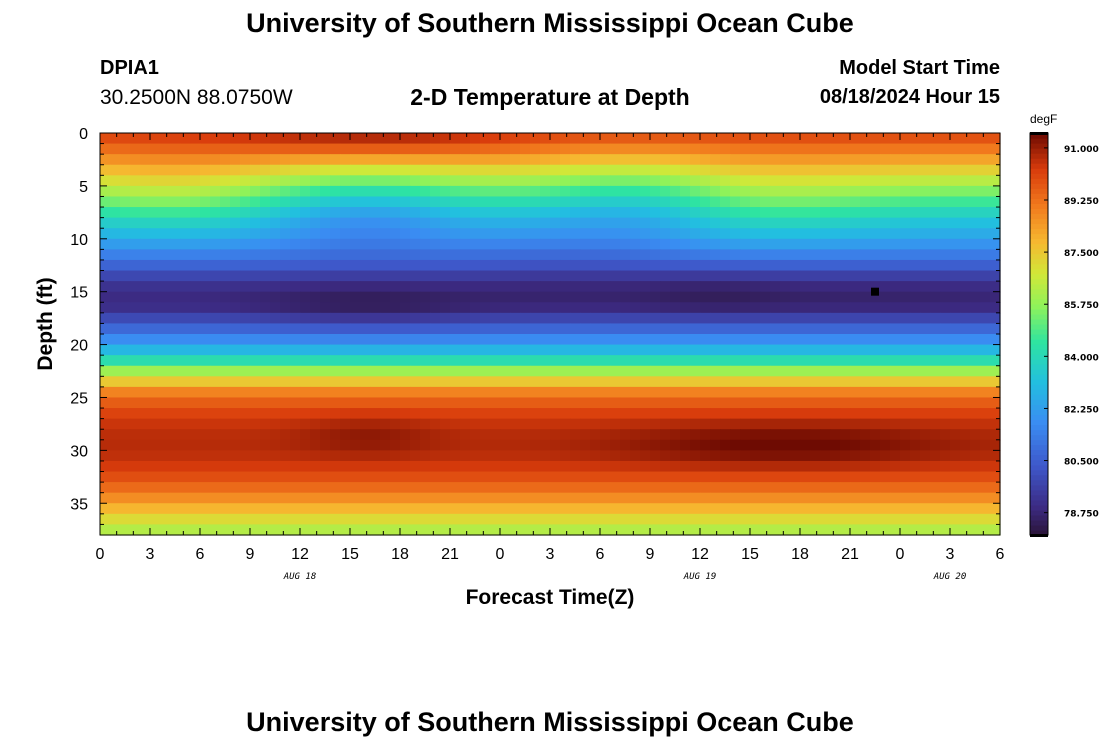 This screenshot has height=750, width=1100. I want to click on colorbar-segment, so click(1039, 306).